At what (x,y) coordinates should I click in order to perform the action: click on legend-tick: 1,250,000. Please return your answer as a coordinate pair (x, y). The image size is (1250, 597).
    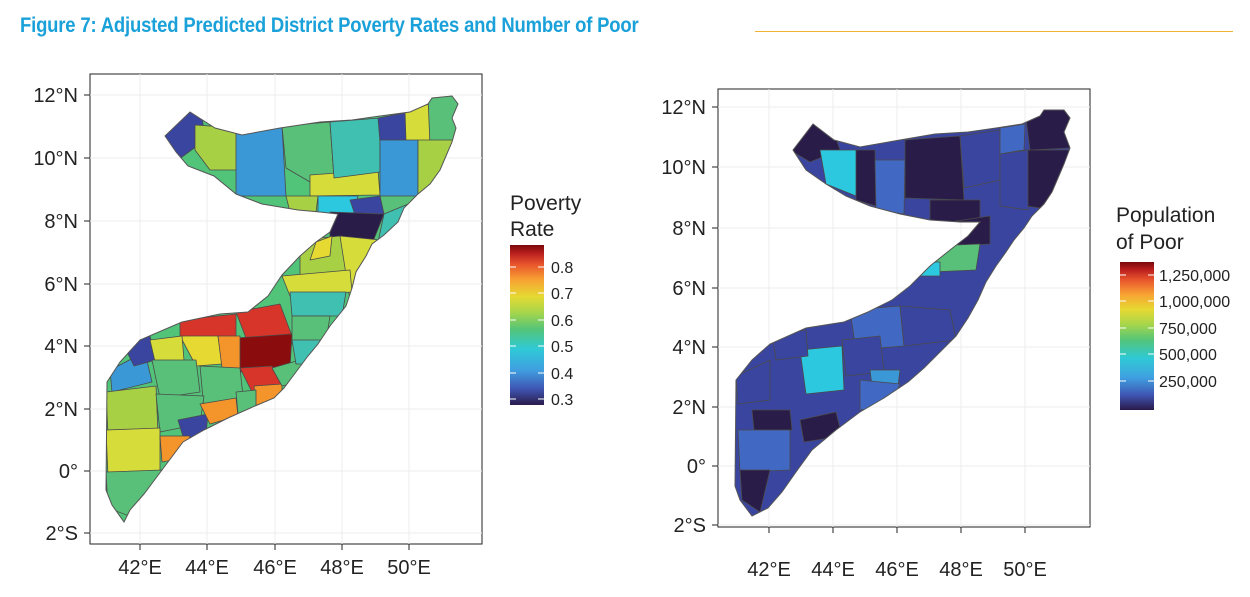
    Looking at the image, I should click on (1194, 276).